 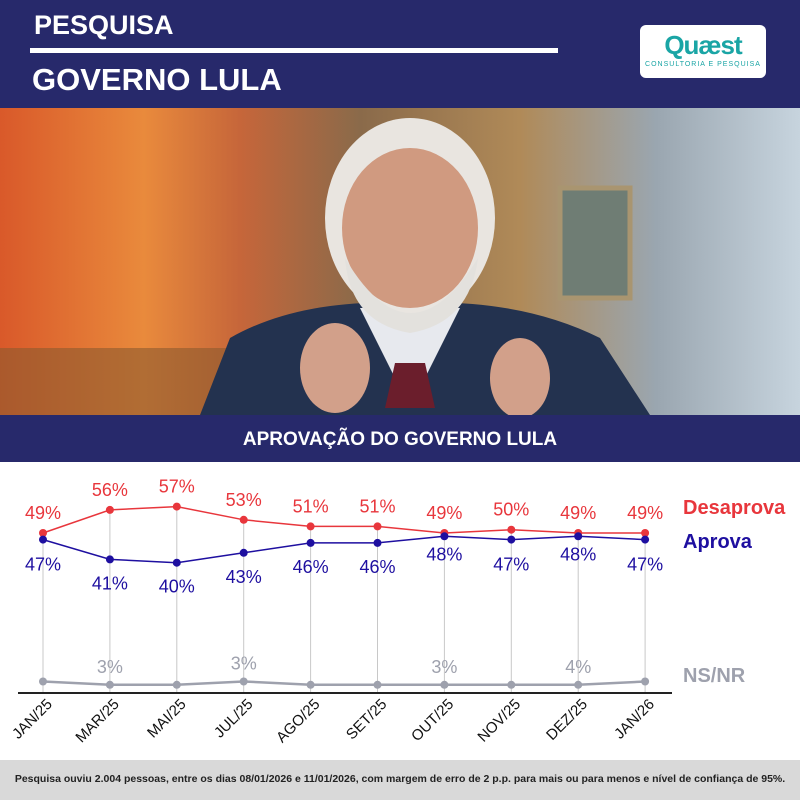 I want to click on data-label: 40%, so click(x=177, y=587).